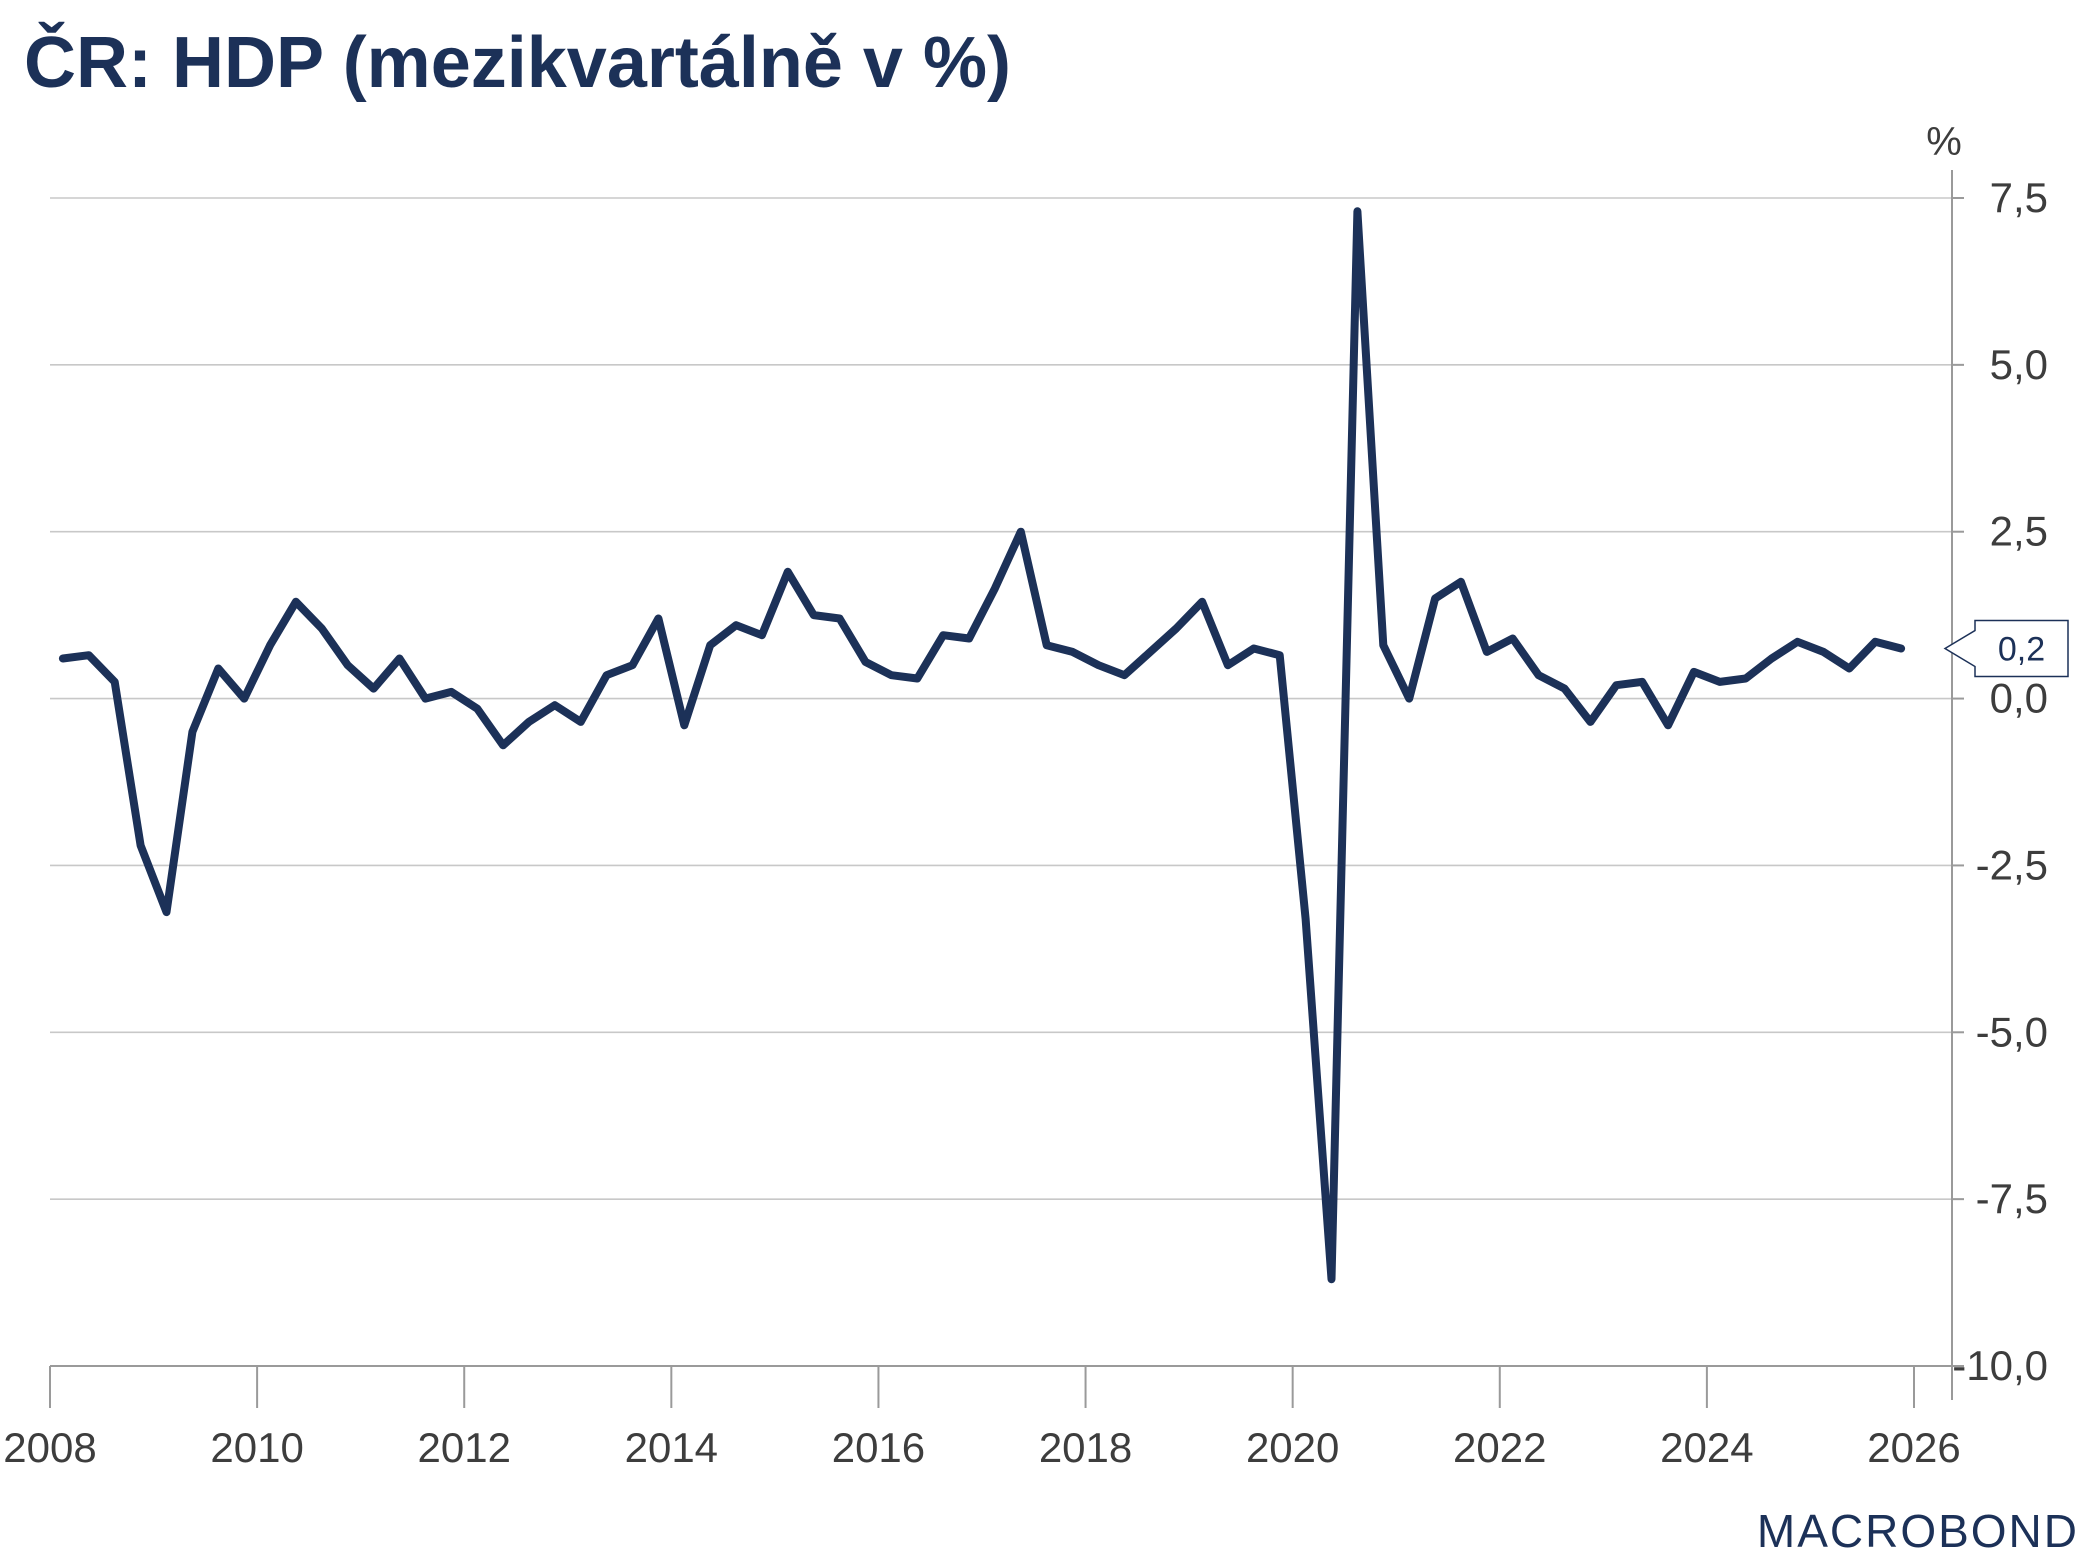 Image resolution: width=2093 pixels, height=1568 pixels. What do you see at coordinates (2019, 197) in the screenshot?
I see `y-tick-label: 7,5` at bounding box center [2019, 197].